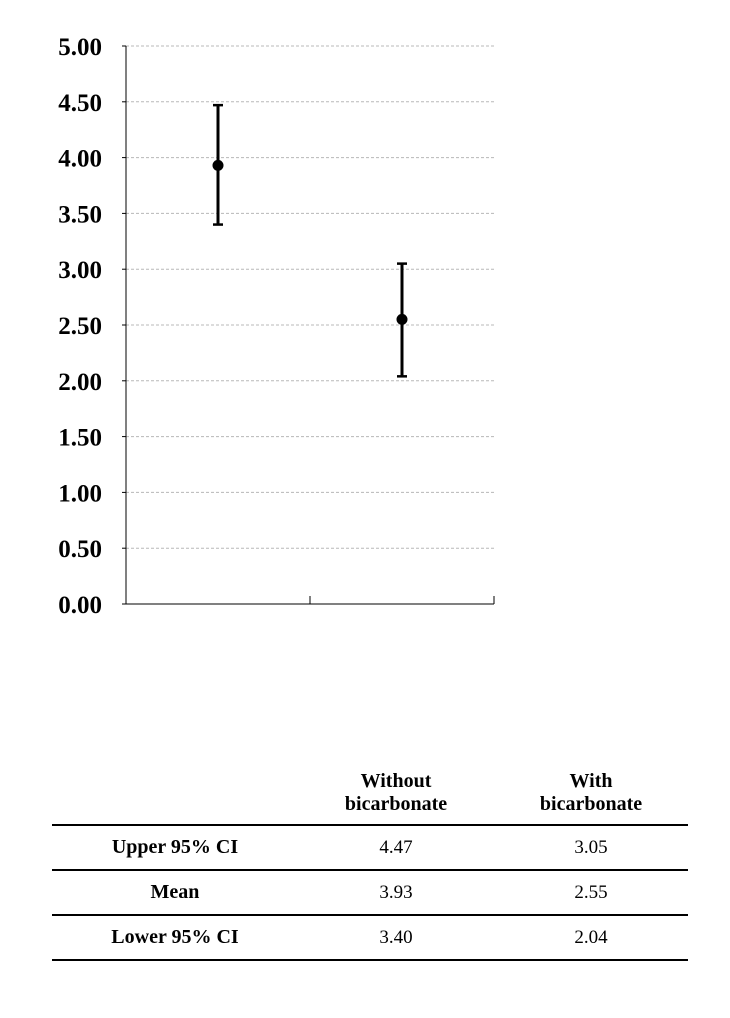 The width and height of the screenshot is (730, 1018). What do you see at coordinates (80, 326) in the screenshot?
I see `y-tick-label: 2.50` at bounding box center [80, 326].